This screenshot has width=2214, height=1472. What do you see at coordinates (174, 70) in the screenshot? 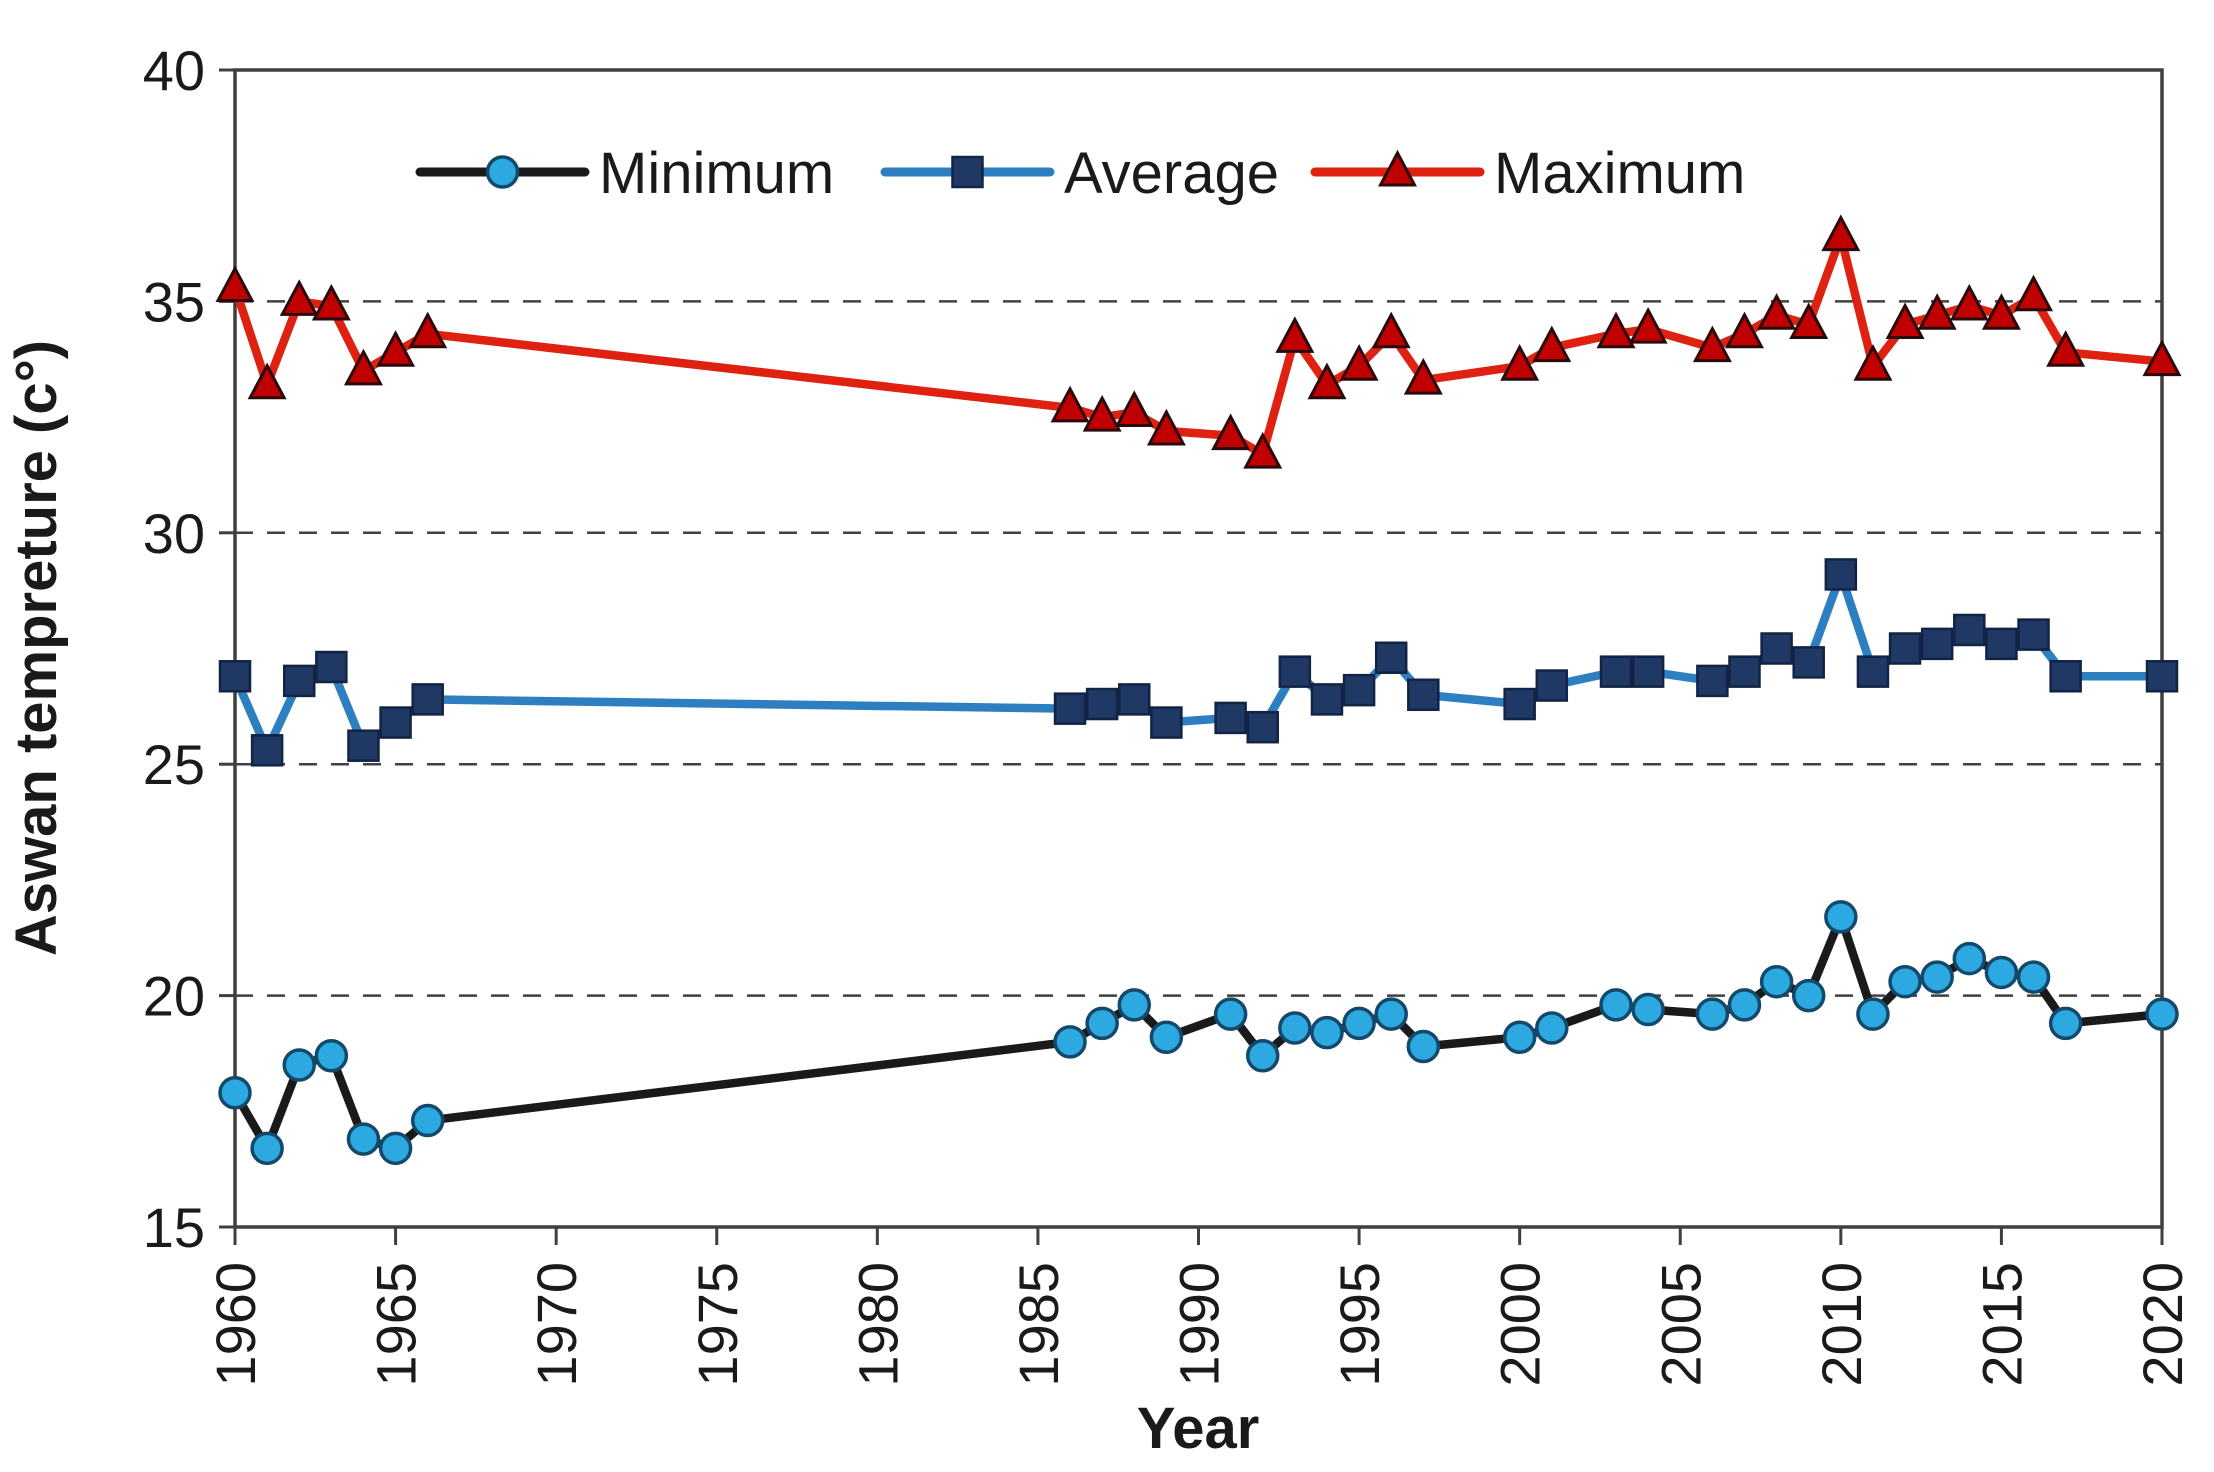
I see `y-tick-label: 40` at bounding box center [174, 70].